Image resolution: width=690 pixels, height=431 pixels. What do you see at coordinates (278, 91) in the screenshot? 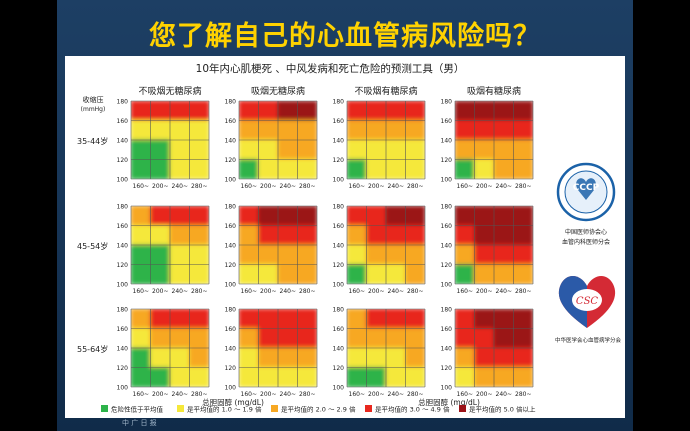
I see `column-header: 吸烟无糖尿病` at bounding box center [278, 91].